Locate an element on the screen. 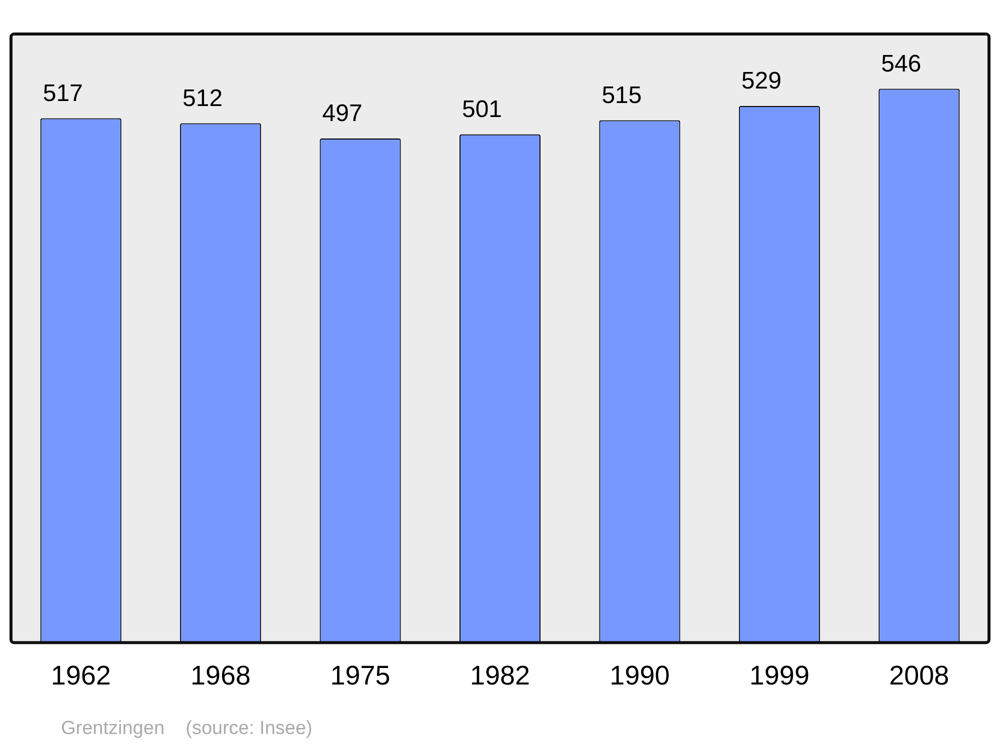 This screenshot has width=1000, height=747. x-tick-label: 1990 is located at coordinates (640, 675).